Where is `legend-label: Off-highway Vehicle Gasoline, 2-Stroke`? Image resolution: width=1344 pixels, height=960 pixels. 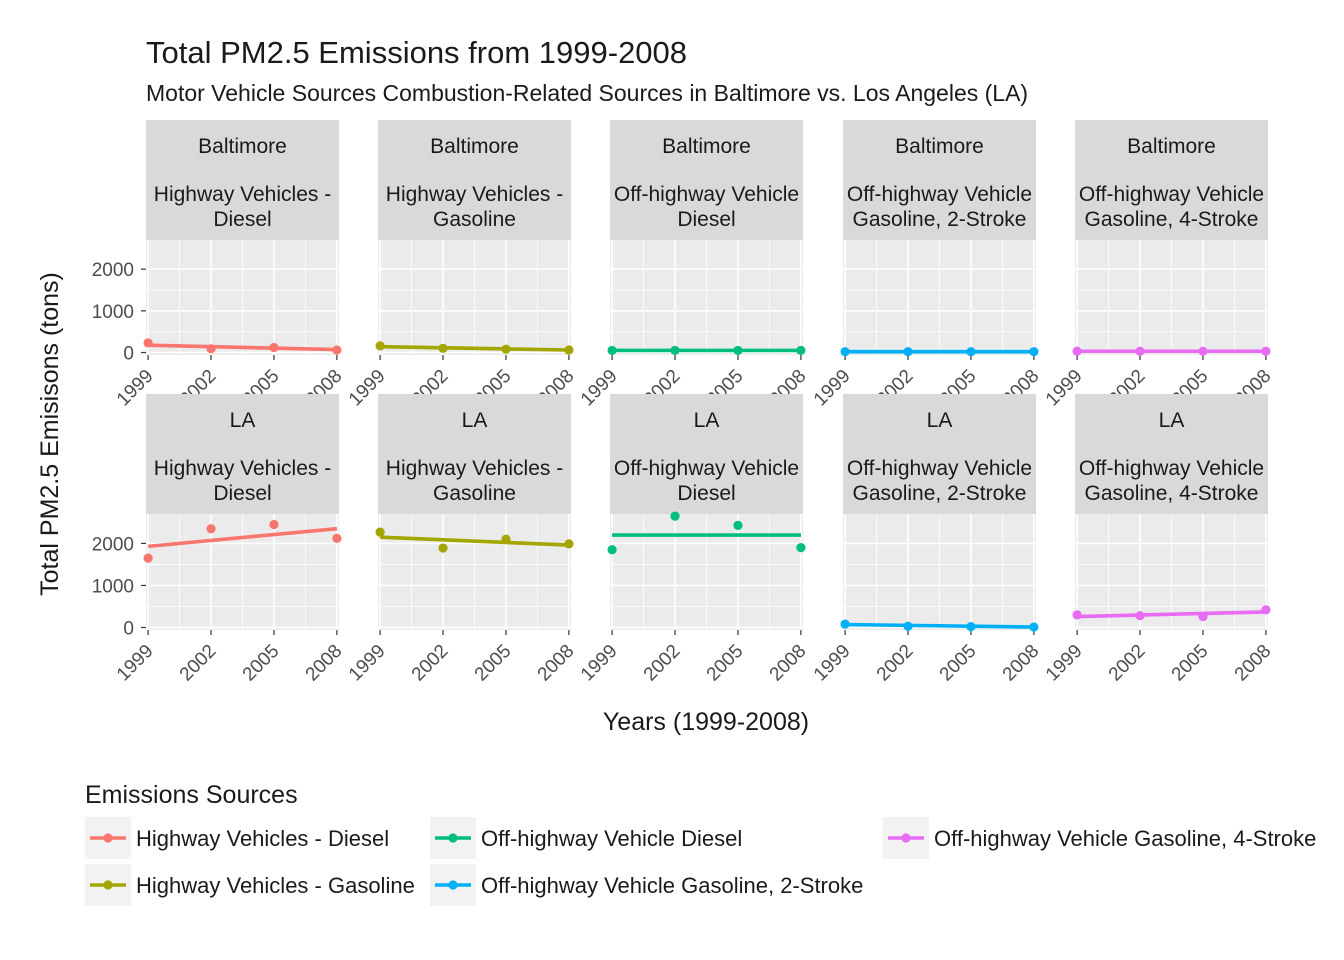 legend-label: Off-highway Vehicle Gasoline, 2-Stroke is located at coordinates (672, 885).